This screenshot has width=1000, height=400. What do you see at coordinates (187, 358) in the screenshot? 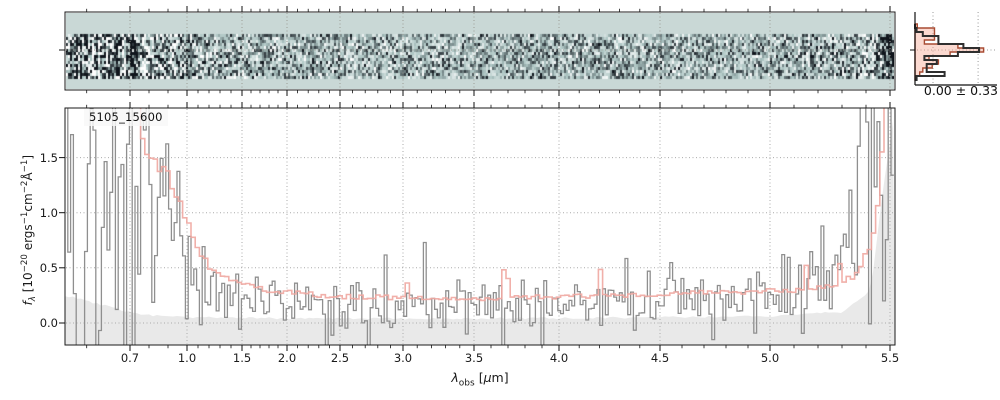
I see `x-tick-label: 1.0` at bounding box center [187, 358].